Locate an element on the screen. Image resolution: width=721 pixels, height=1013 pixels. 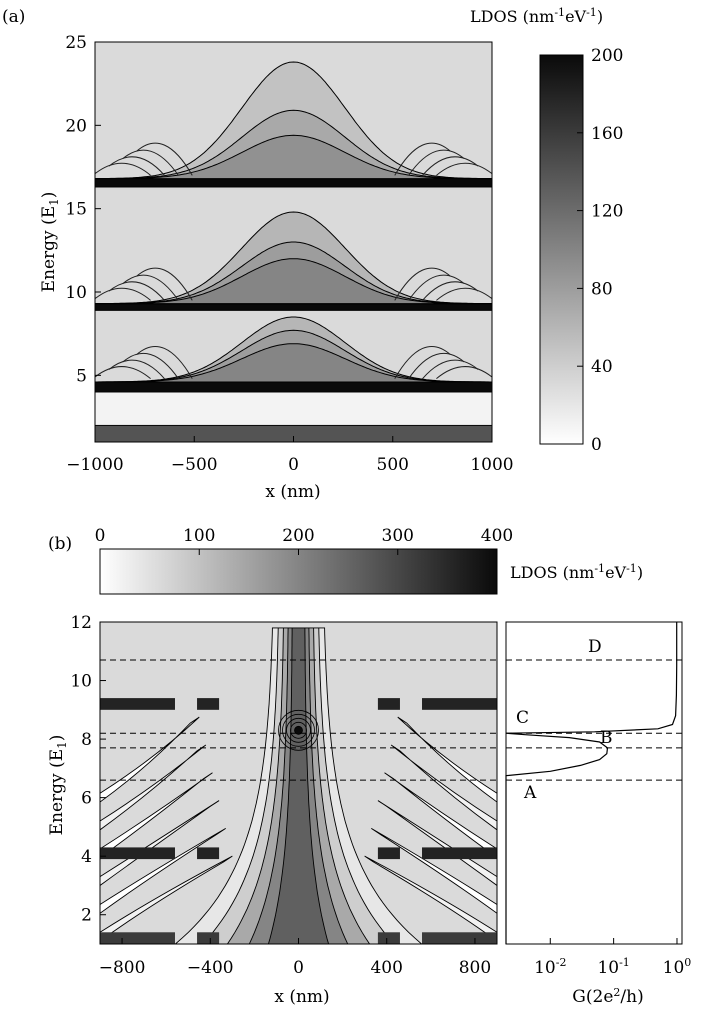
panel-b-y-label: Energy (E1) is located at coordinates (58, 785).